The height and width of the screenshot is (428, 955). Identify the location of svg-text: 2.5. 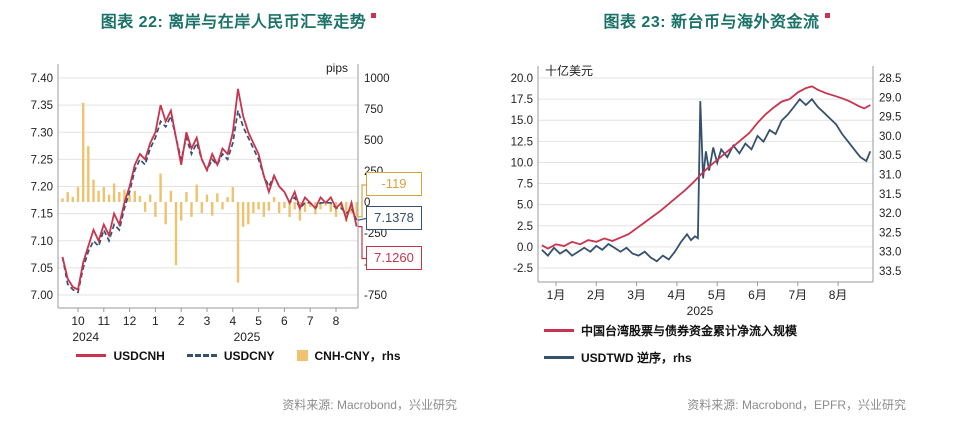
(525, 227).